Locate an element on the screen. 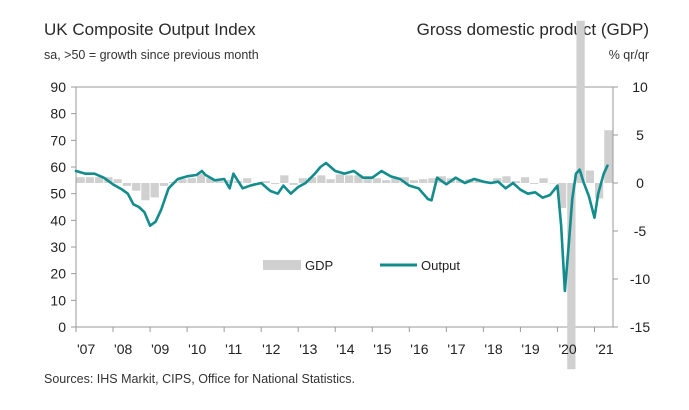 The width and height of the screenshot is (689, 410). x-tick-label: '08 is located at coordinates (123, 349).